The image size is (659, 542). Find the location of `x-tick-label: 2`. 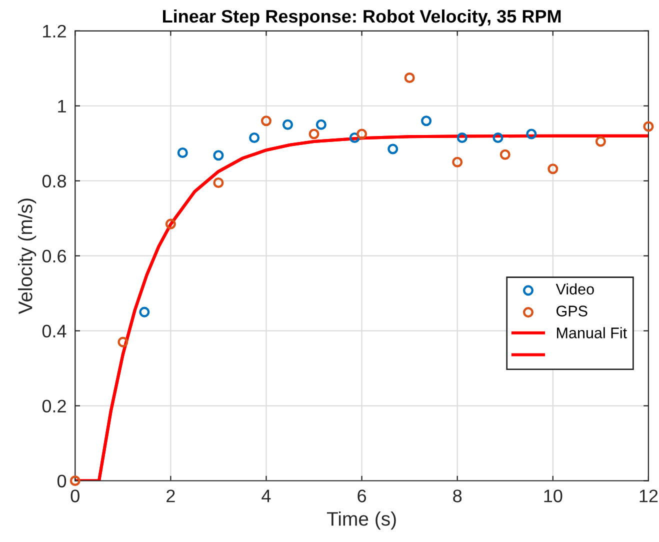

x-tick-label: 2 is located at coordinates (170, 496).